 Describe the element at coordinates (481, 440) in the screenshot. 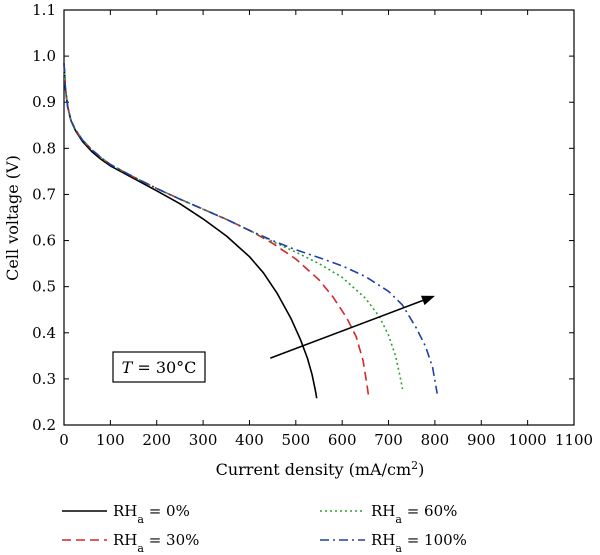

I see `x-tick-label: 900` at that location.